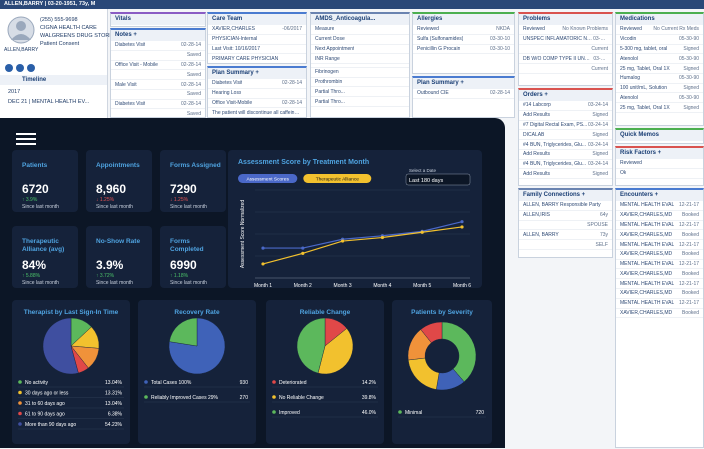  What do you see at coordinates (659, 59) in the screenshot?
I see `widget-row: Atenolol 05-30-90` at bounding box center [659, 59].